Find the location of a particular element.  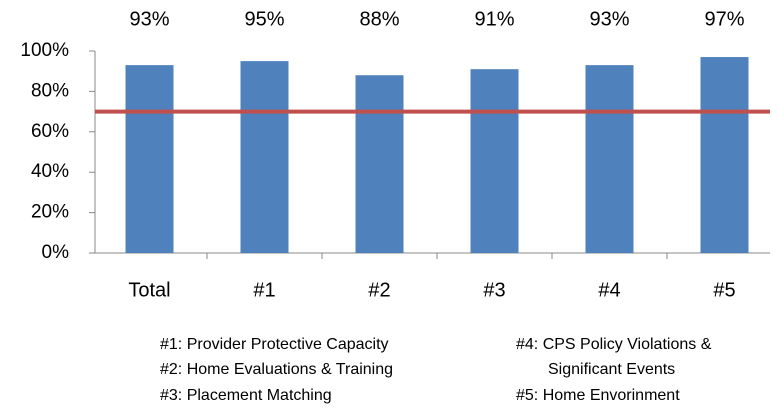

x-tick-label: #2 is located at coordinates (379, 290).